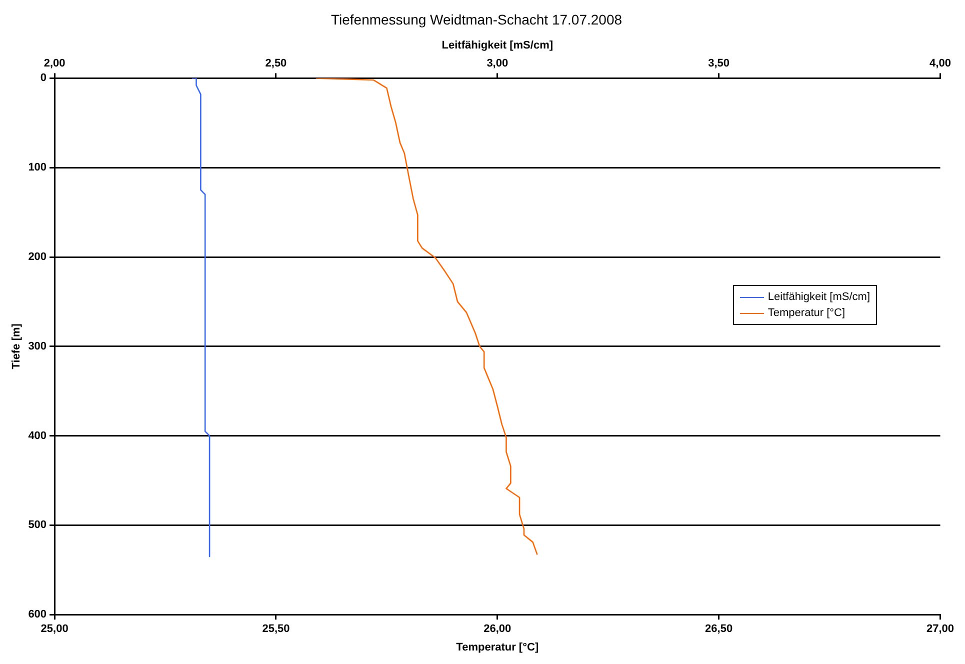  I want to click on chart-title: Tiefenmessung Weidtman-Schacht 17.07.2008, so click(476, 19).